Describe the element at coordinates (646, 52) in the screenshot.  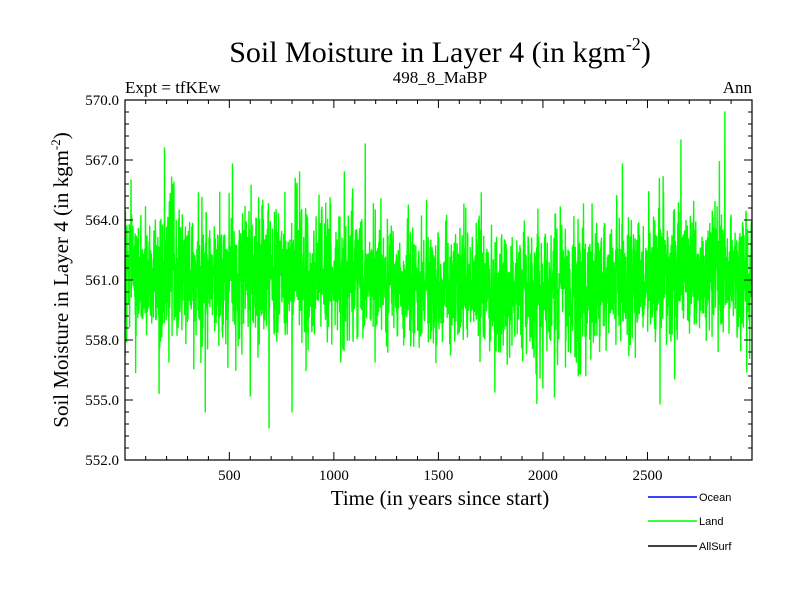
I see `chart-title-end: )` at that location.